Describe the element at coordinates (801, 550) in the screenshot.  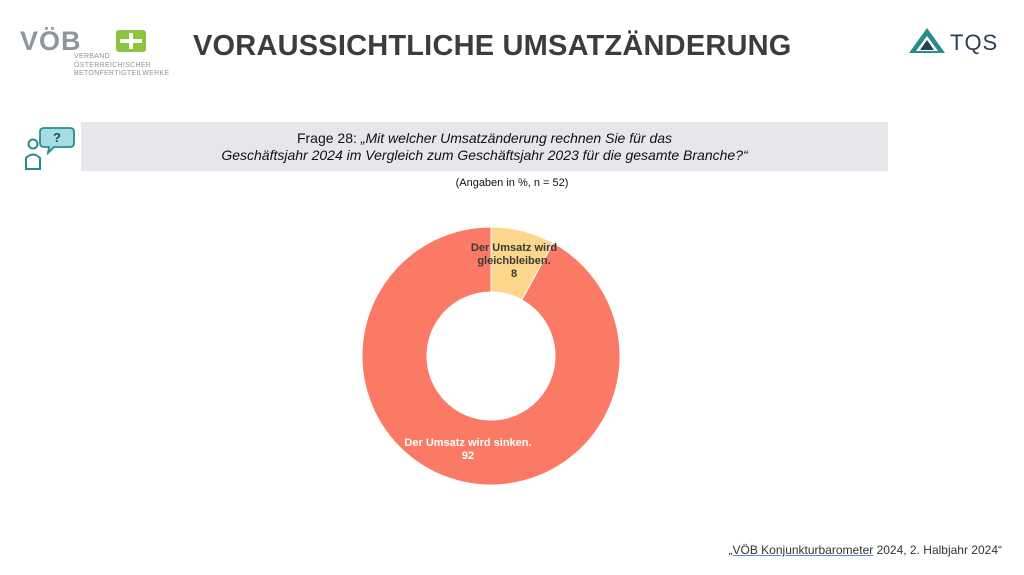
I see `source-link: „VÖB Konjunkturbarometer` at that location.